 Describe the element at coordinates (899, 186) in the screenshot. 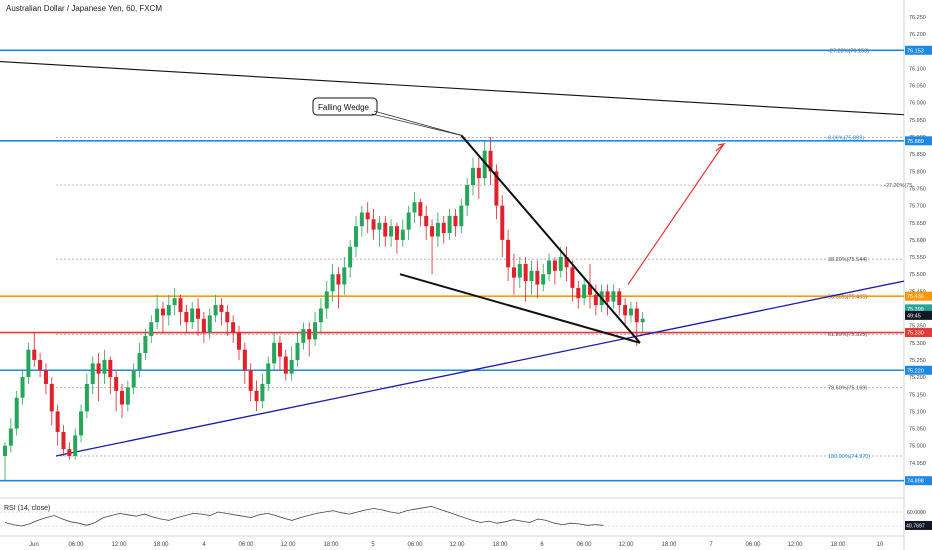

I see `fib-level-label: -27.20%(75.` at that location.